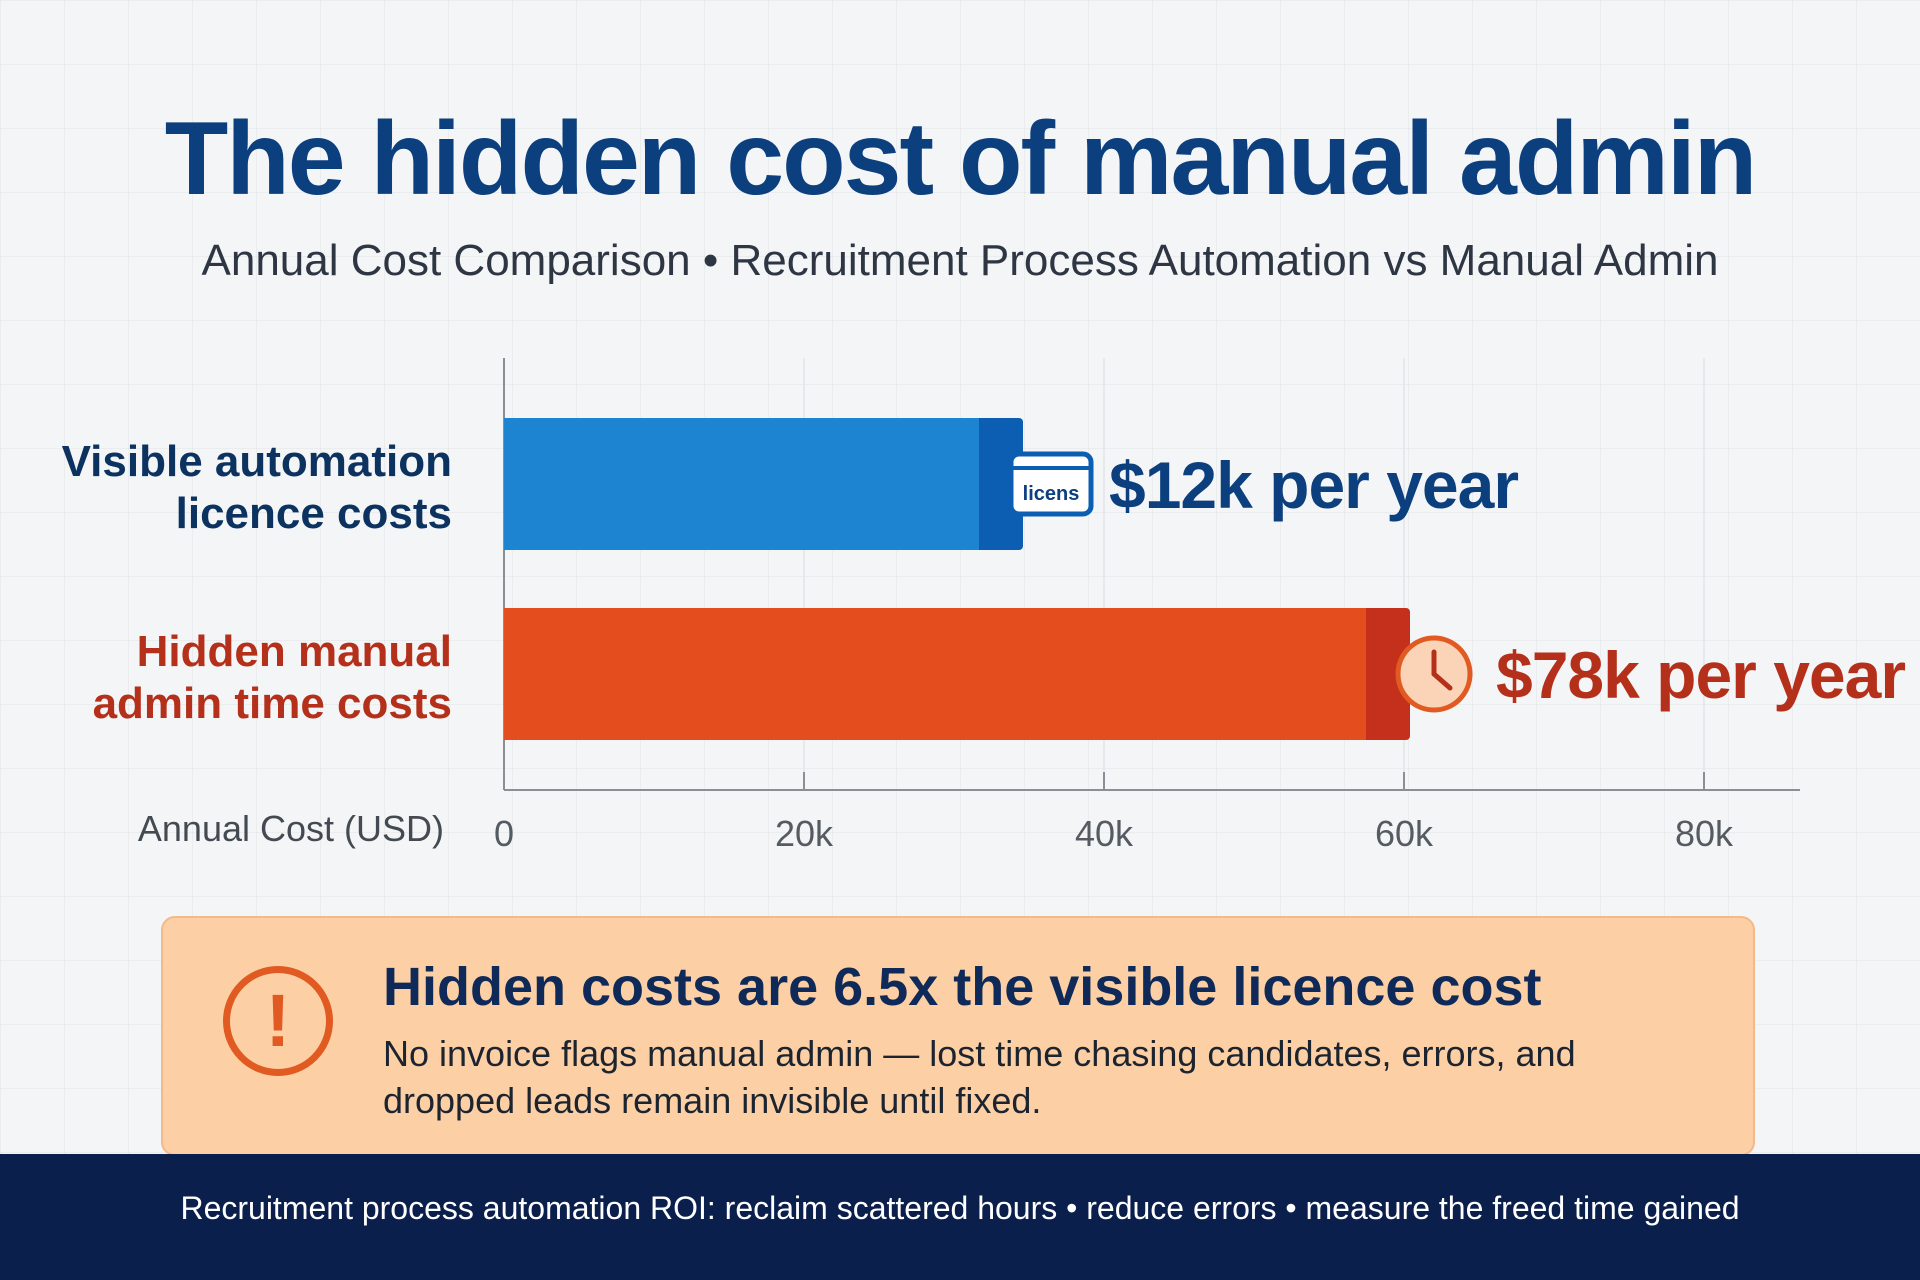  I want to click on x-tick-label: 40k, so click(1104, 833).